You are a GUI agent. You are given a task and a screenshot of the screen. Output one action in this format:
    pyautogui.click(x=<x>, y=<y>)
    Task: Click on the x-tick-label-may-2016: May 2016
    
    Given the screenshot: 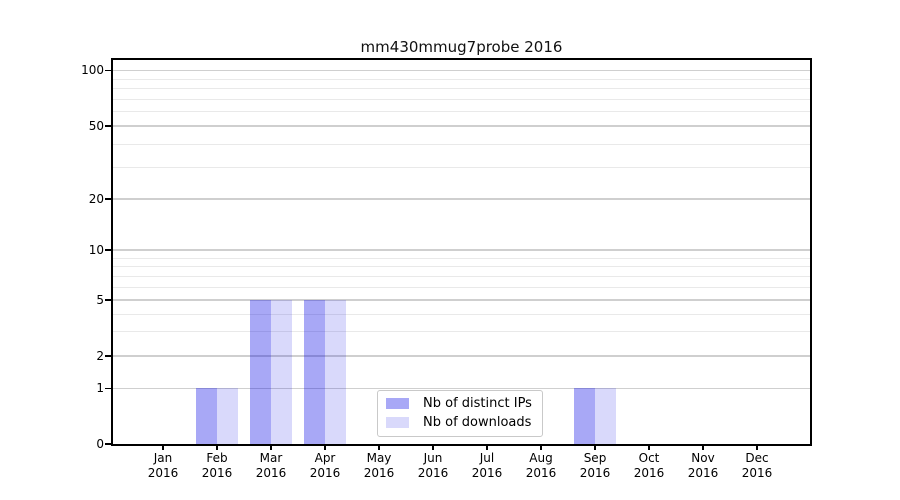 What is the action you would take?
    pyautogui.click(x=379, y=466)
    